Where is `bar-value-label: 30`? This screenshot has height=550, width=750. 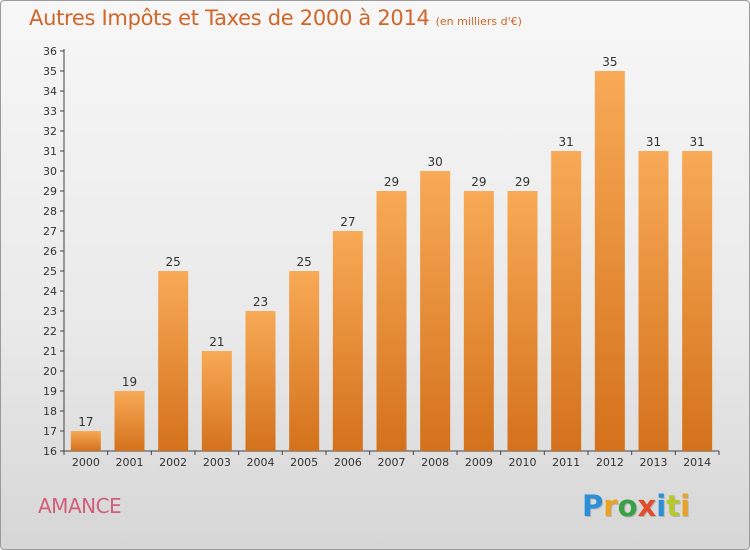 bar-value-label: 30 is located at coordinates (435, 162).